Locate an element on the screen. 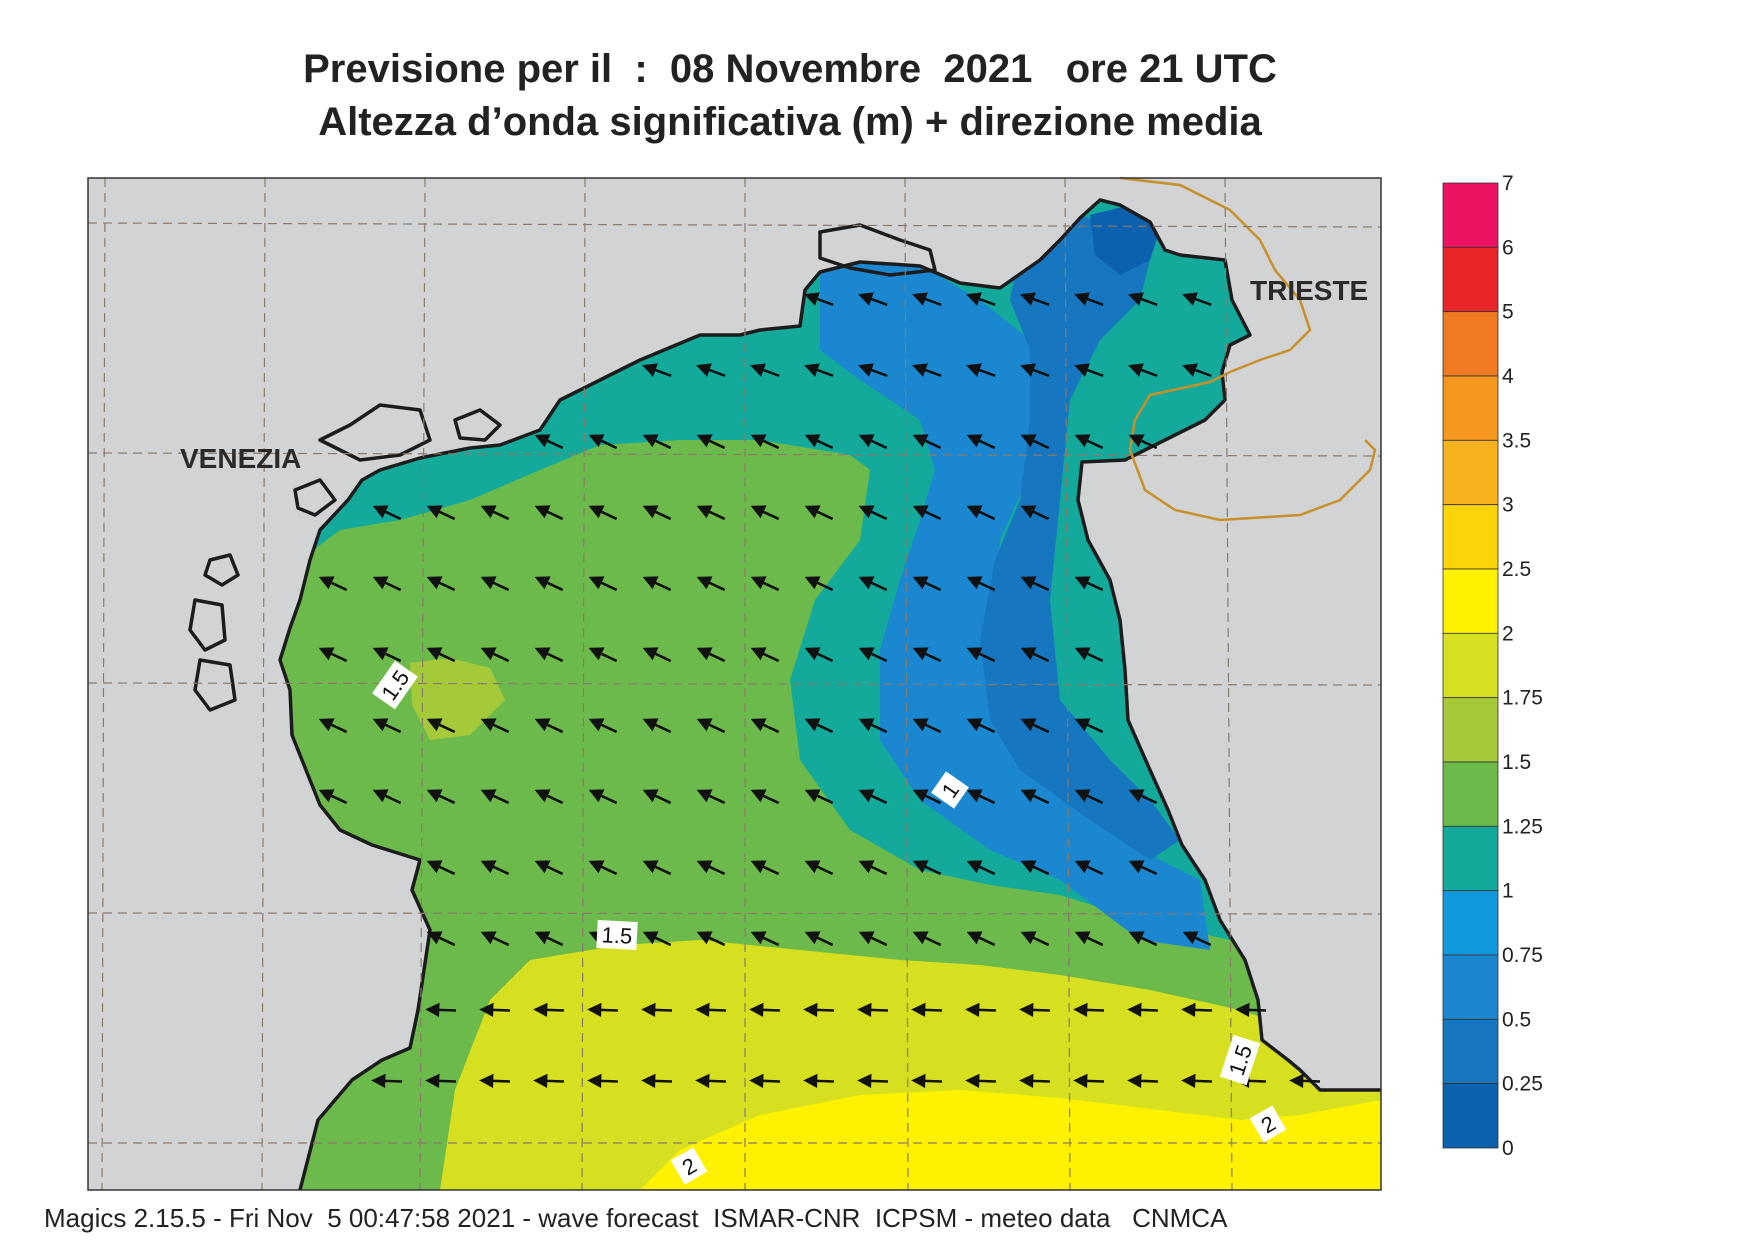 Image resolution: width=1755 pixels, height=1242 pixels. contour-label-2: 1 is located at coordinates (950, 790).